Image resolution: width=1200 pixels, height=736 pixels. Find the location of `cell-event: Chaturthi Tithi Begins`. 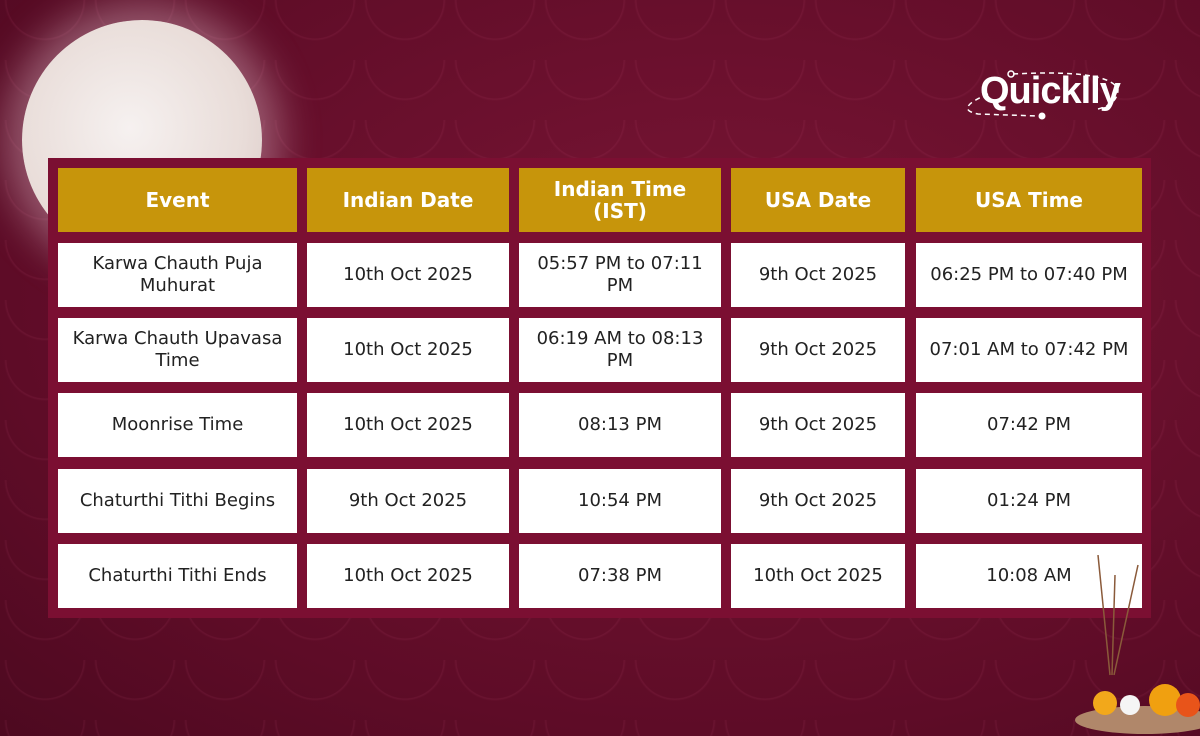

cell-event: Chaturthi Tithi Begins is located at coordinates (177, 501).